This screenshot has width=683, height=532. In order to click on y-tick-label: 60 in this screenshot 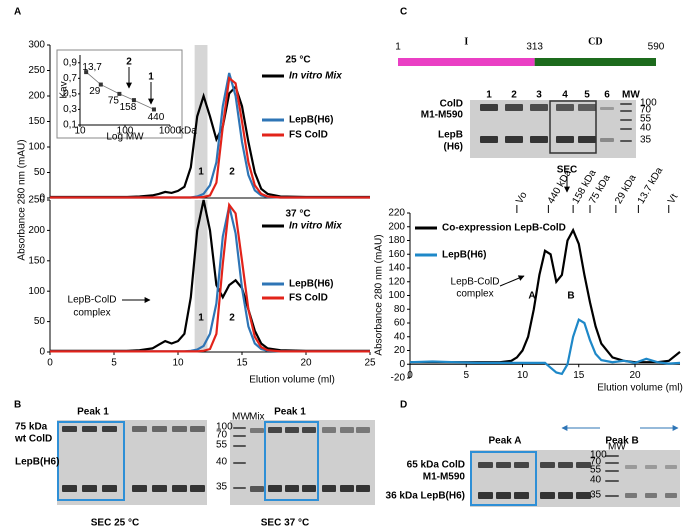, I will do `click(400, 323)`.